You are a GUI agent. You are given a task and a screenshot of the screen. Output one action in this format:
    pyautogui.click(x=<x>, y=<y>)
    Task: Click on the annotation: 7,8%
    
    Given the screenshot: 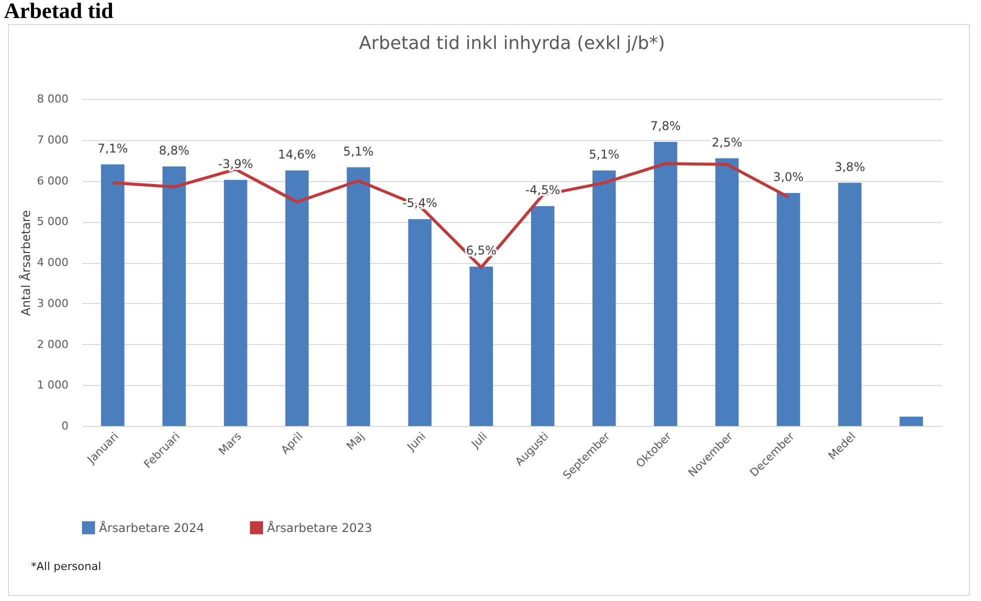 What is the action you would take?
    pyautogui.click(x=665, y=125)
    